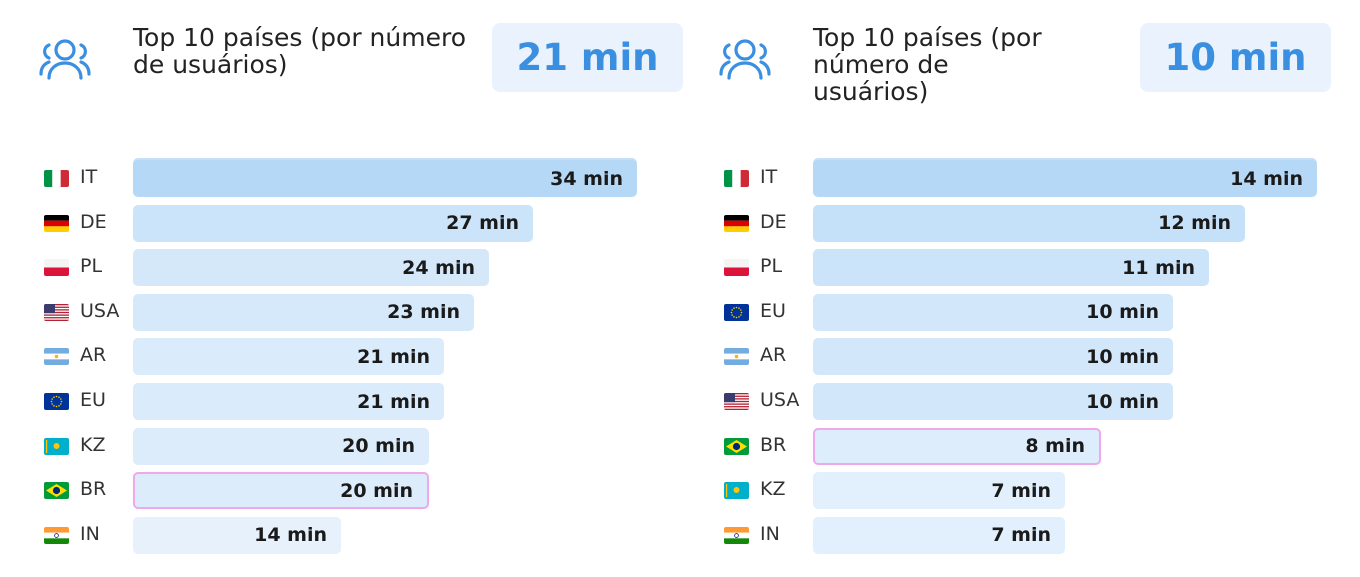 The width and height of the screenshot is (1360, 577). Describe the element at coordinates (939, 535) in the screenshot. I see `bar-in: 7 min` at that location.